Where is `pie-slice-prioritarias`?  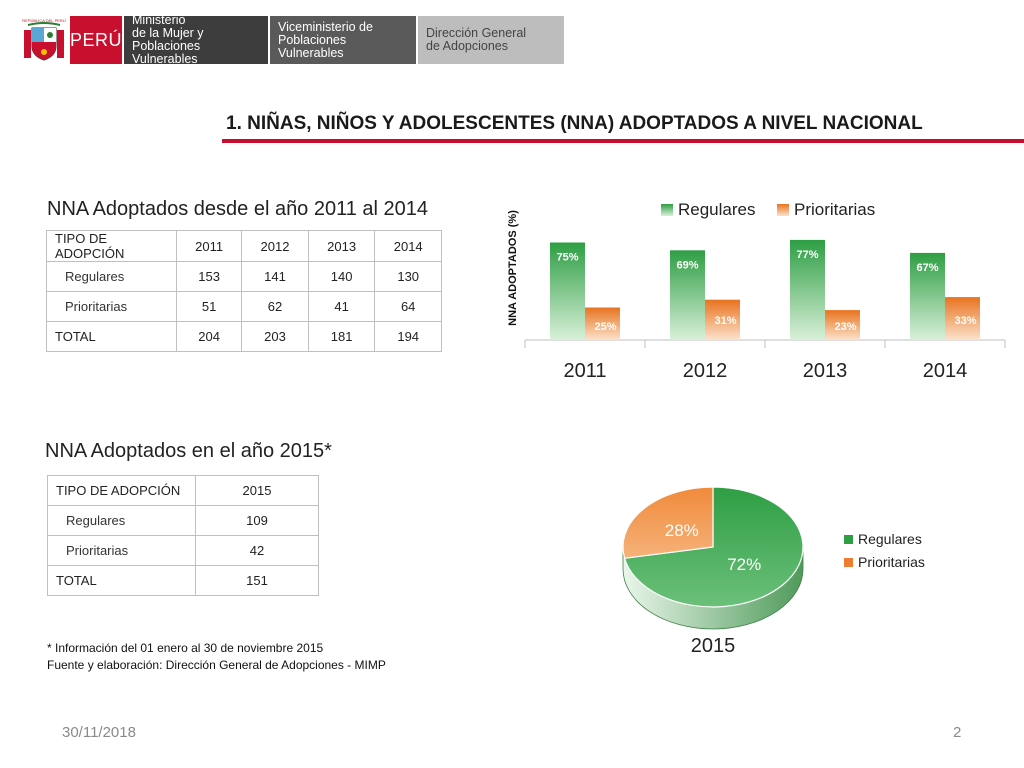
pie-slice-prioritarias is located at coordinates (668, 522).